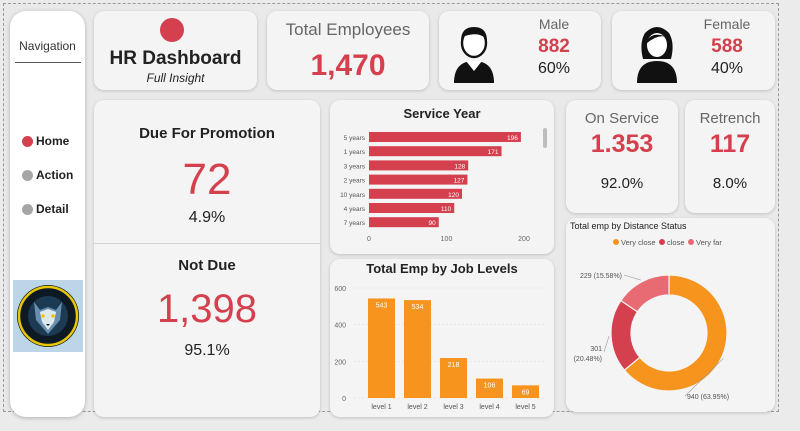 The width and height of the screenshot is (800, 431). What do you see at coordinates (418, 307) in the screenshot?
I see `job-levels-data-label: 534` at bounding box center [418, 307].